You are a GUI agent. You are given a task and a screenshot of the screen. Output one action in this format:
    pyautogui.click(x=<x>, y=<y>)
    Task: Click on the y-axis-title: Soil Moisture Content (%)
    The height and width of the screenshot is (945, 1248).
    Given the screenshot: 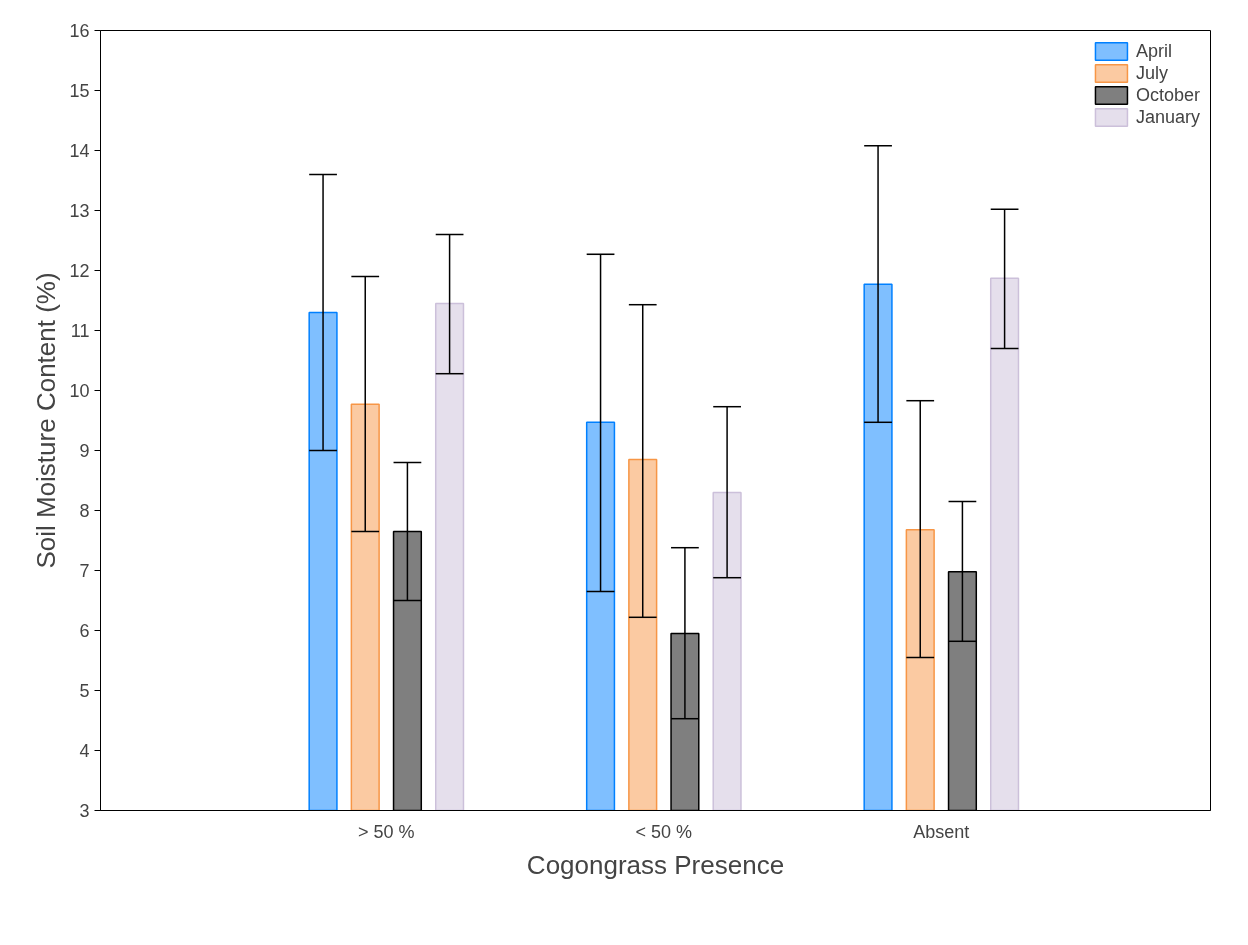 What is the action you would take?
    pyautogui.click(x=46, y=420)
    